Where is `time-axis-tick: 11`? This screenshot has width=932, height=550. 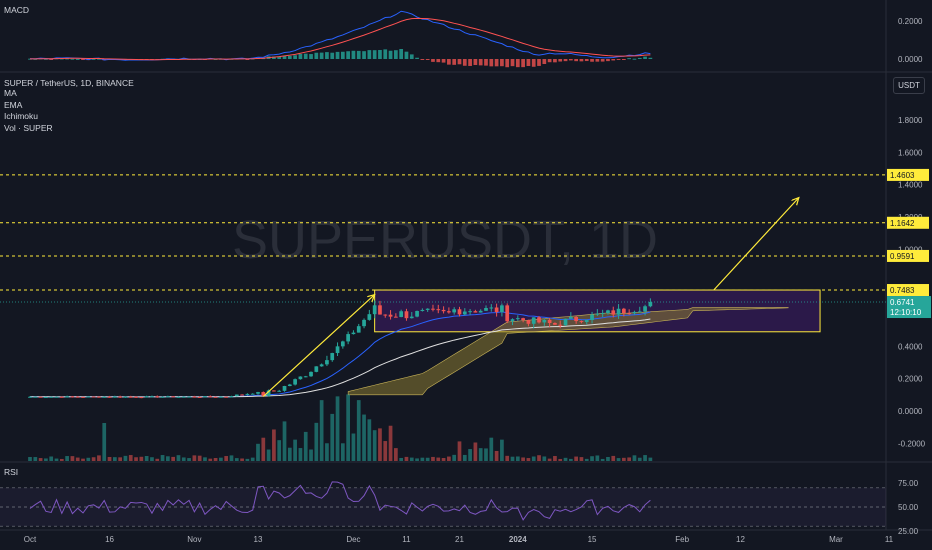 time-axis-tick: 11 is located at coordinates (889, 539).